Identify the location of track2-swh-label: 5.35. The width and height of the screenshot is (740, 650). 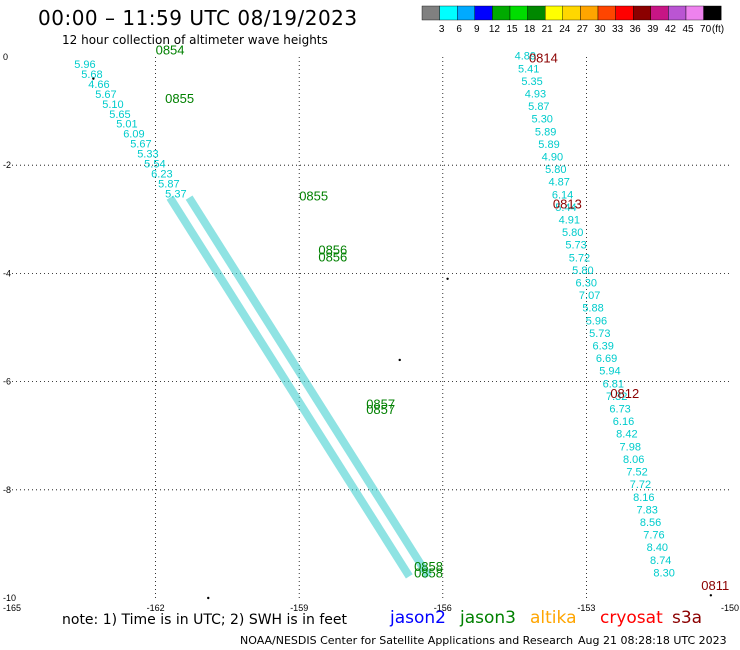
(531, 82).